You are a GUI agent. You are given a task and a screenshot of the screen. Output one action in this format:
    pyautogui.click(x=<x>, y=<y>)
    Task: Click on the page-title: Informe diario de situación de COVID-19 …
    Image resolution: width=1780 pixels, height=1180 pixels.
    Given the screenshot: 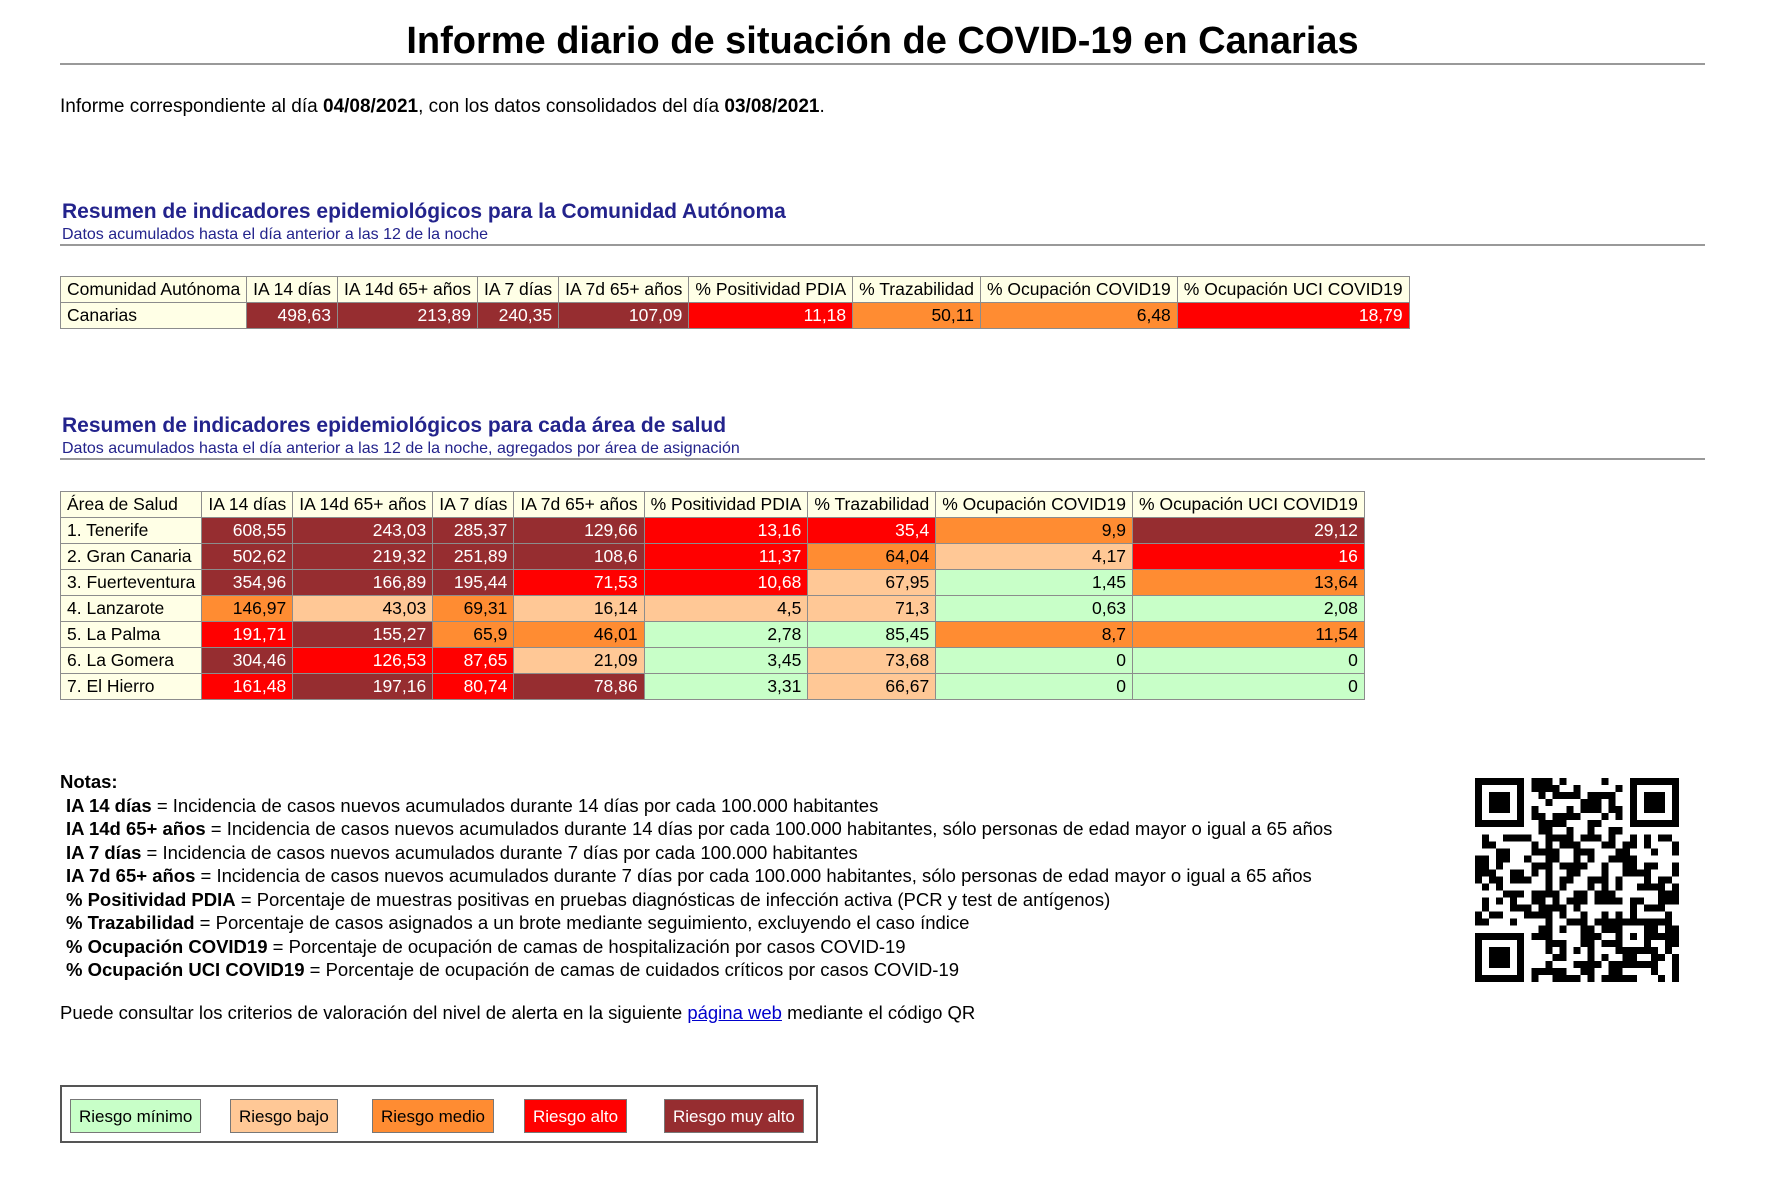 What is the action you would take?
    pyautogui.click(x=882, y=41)
    